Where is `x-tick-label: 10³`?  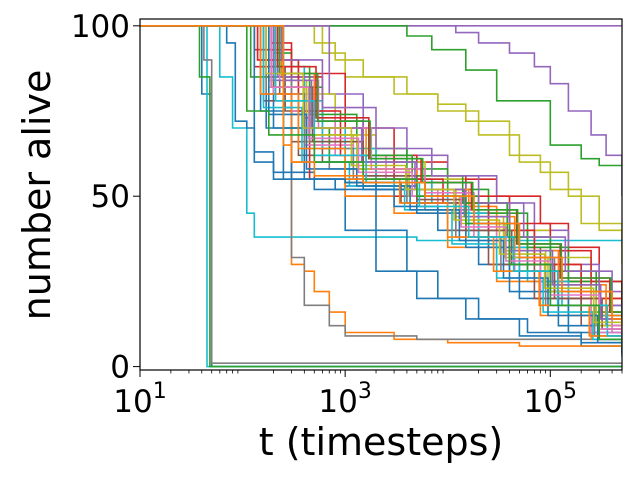
x-tick-label: 10³ is located at coordinates (344, 399).